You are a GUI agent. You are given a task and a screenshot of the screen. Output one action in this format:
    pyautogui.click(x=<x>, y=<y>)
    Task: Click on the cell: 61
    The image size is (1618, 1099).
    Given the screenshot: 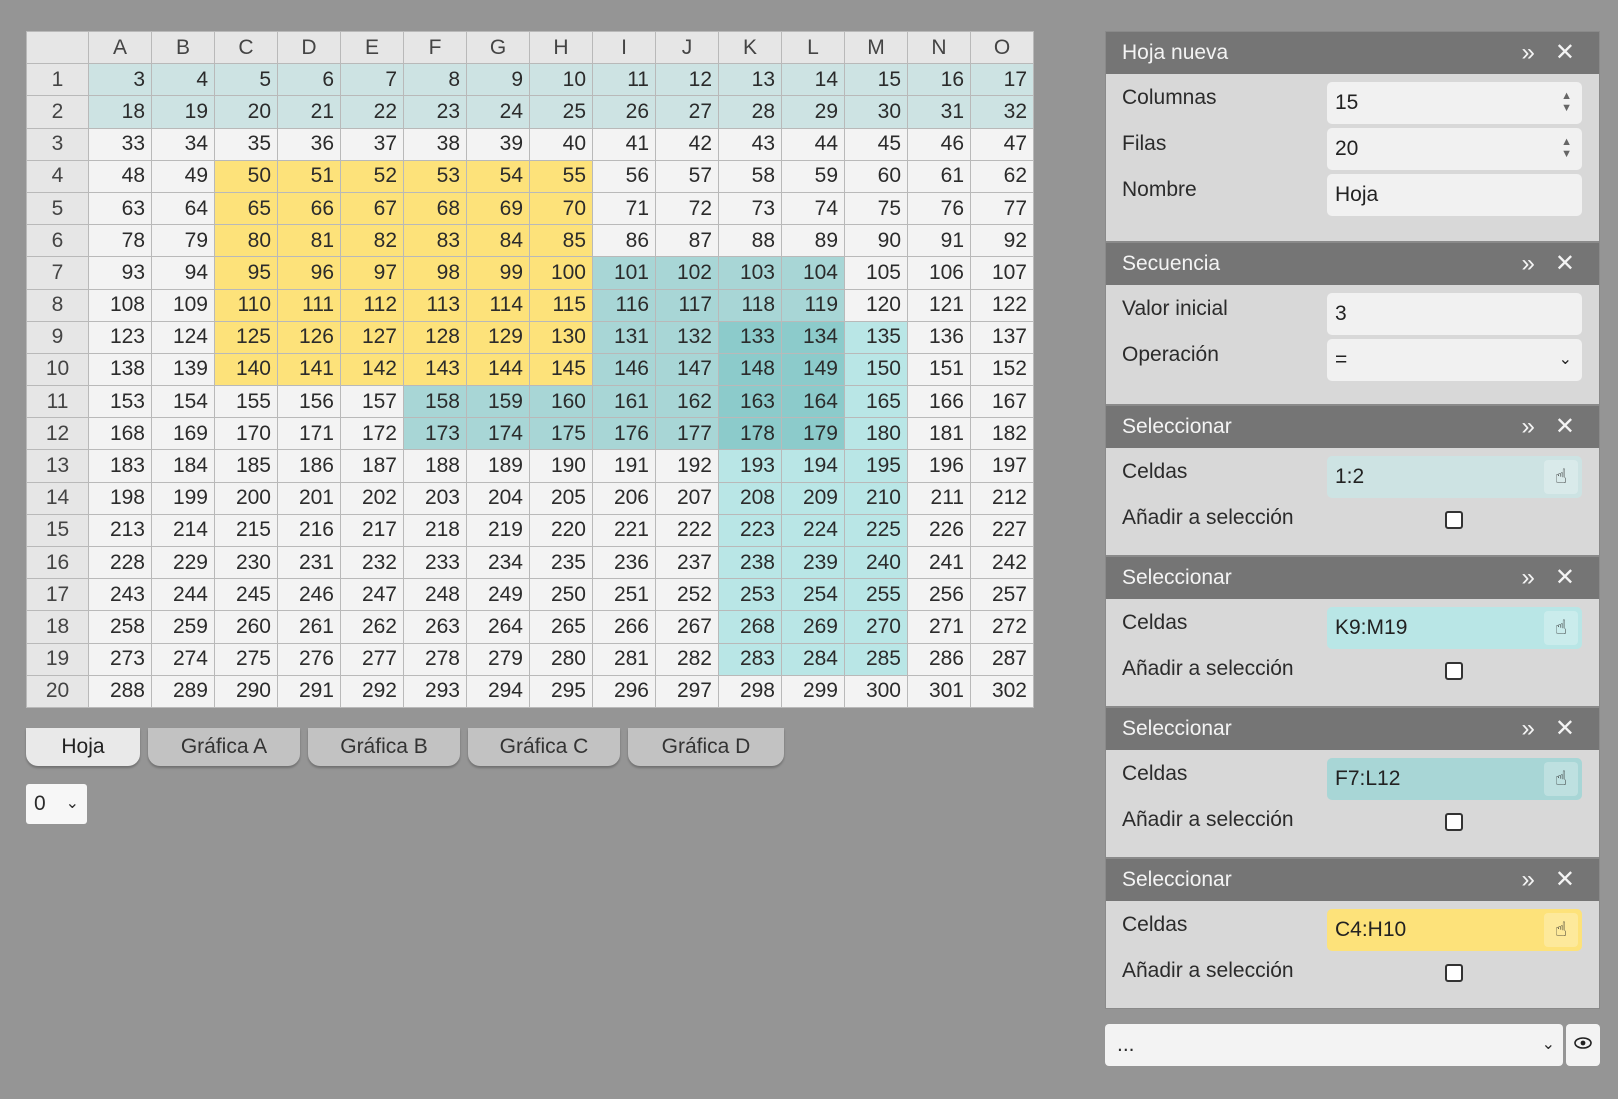 What is the action you would take?
    pyautogui.click(x=939, y=176)
    